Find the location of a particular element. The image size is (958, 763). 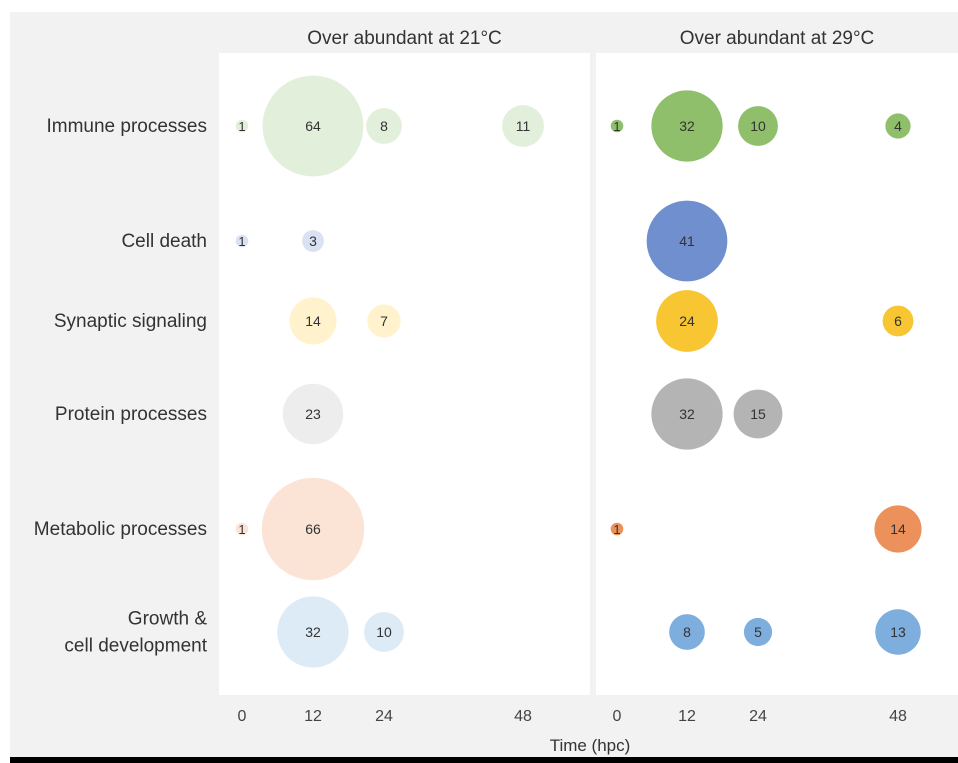

bubble-label: 66 is located at coordinates (313, 529).